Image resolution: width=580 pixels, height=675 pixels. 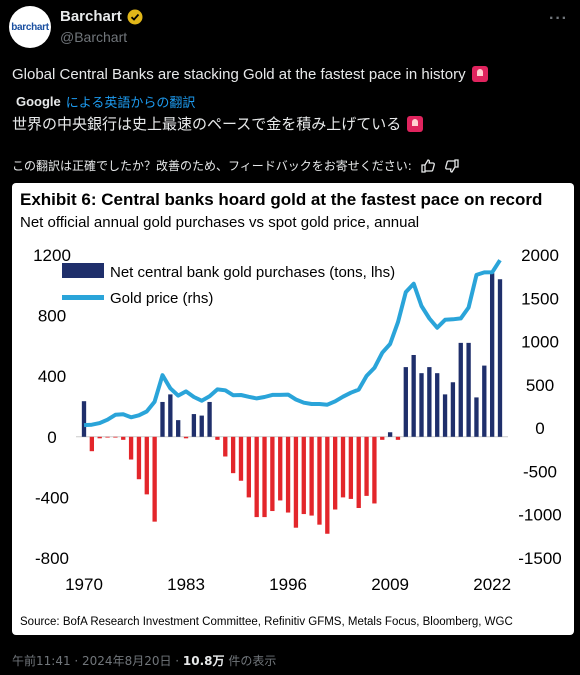 What do you see at coordinates (468, 389) in the screenshot?
I see `purchase-bar-2019` at bounding box center [468, 389].